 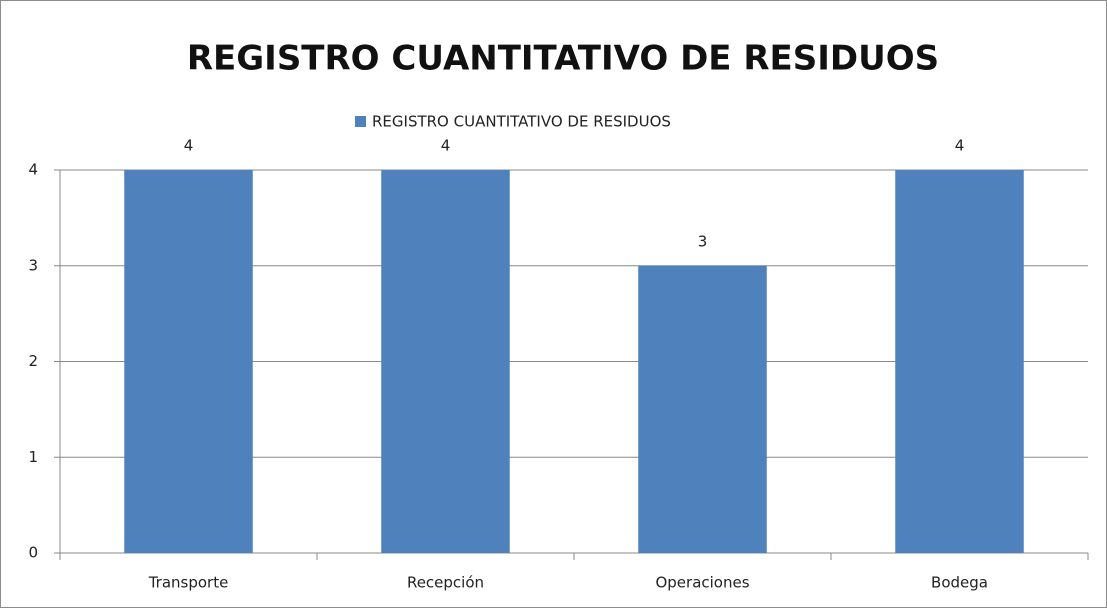 What do you see at coordinates (33, 361) in the screenshot?
I see `y-tick-label: 2` at bounding box center [33, 361].